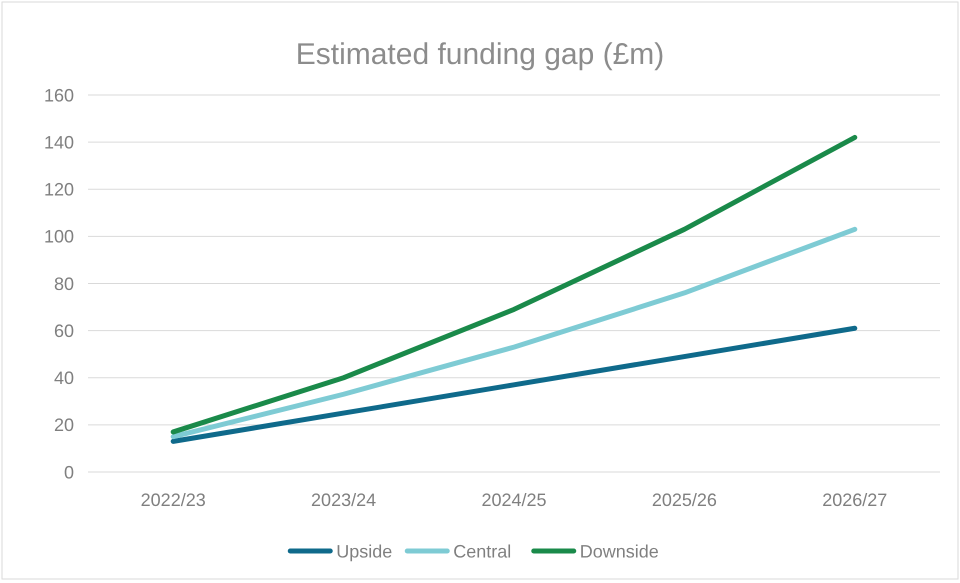 The width and height of the screenshot is (960, 583). What do you see at coordinates (480, 54) in the screenshot?
I see `chart-title: Estimated funding gap (£m)` at bounding box center [480, 54].